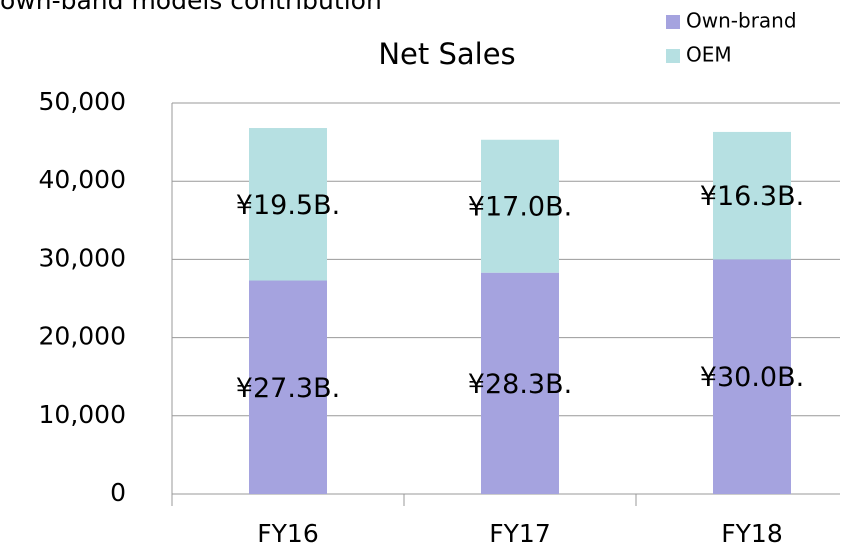  I want to click on annotation: own-band models contribution, so click(191, 7).